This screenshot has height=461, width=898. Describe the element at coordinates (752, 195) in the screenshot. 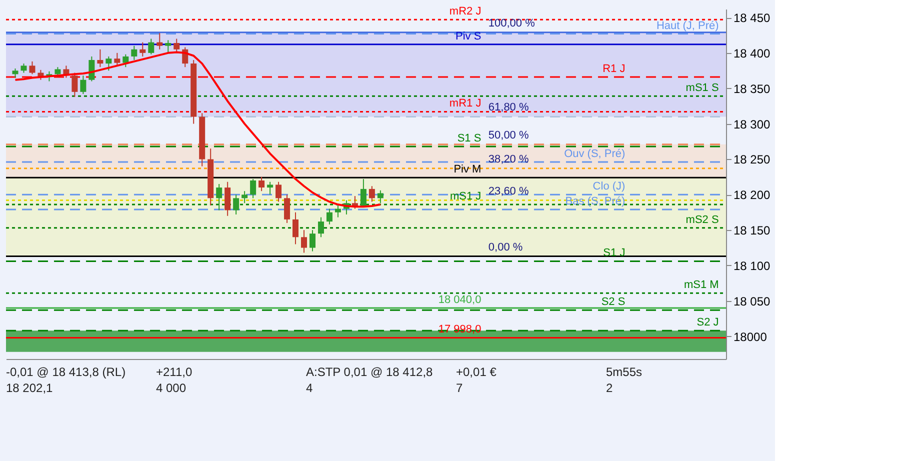

I see `y-tick-label: 18 200` at that location.